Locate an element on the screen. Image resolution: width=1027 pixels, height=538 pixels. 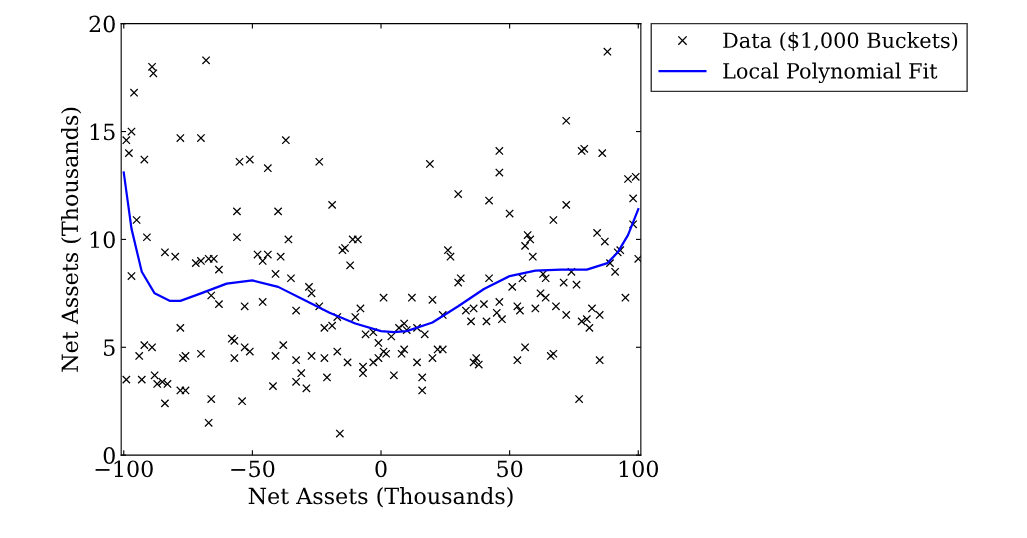
y-tick-label: 15 is located at coordinates (102, 132).